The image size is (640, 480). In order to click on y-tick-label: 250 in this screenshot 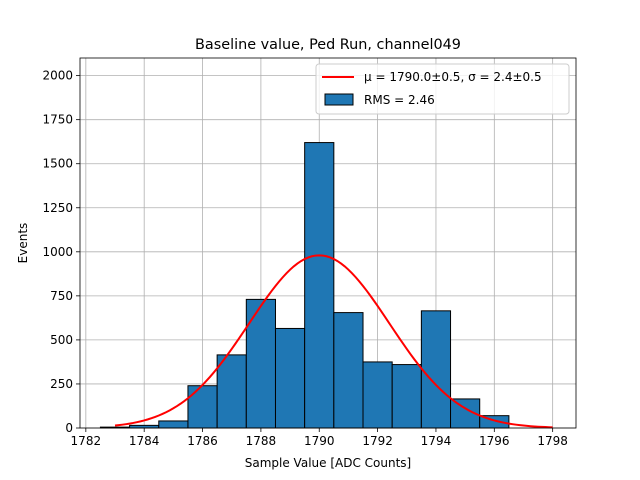, I will do `click(61, 384)`.